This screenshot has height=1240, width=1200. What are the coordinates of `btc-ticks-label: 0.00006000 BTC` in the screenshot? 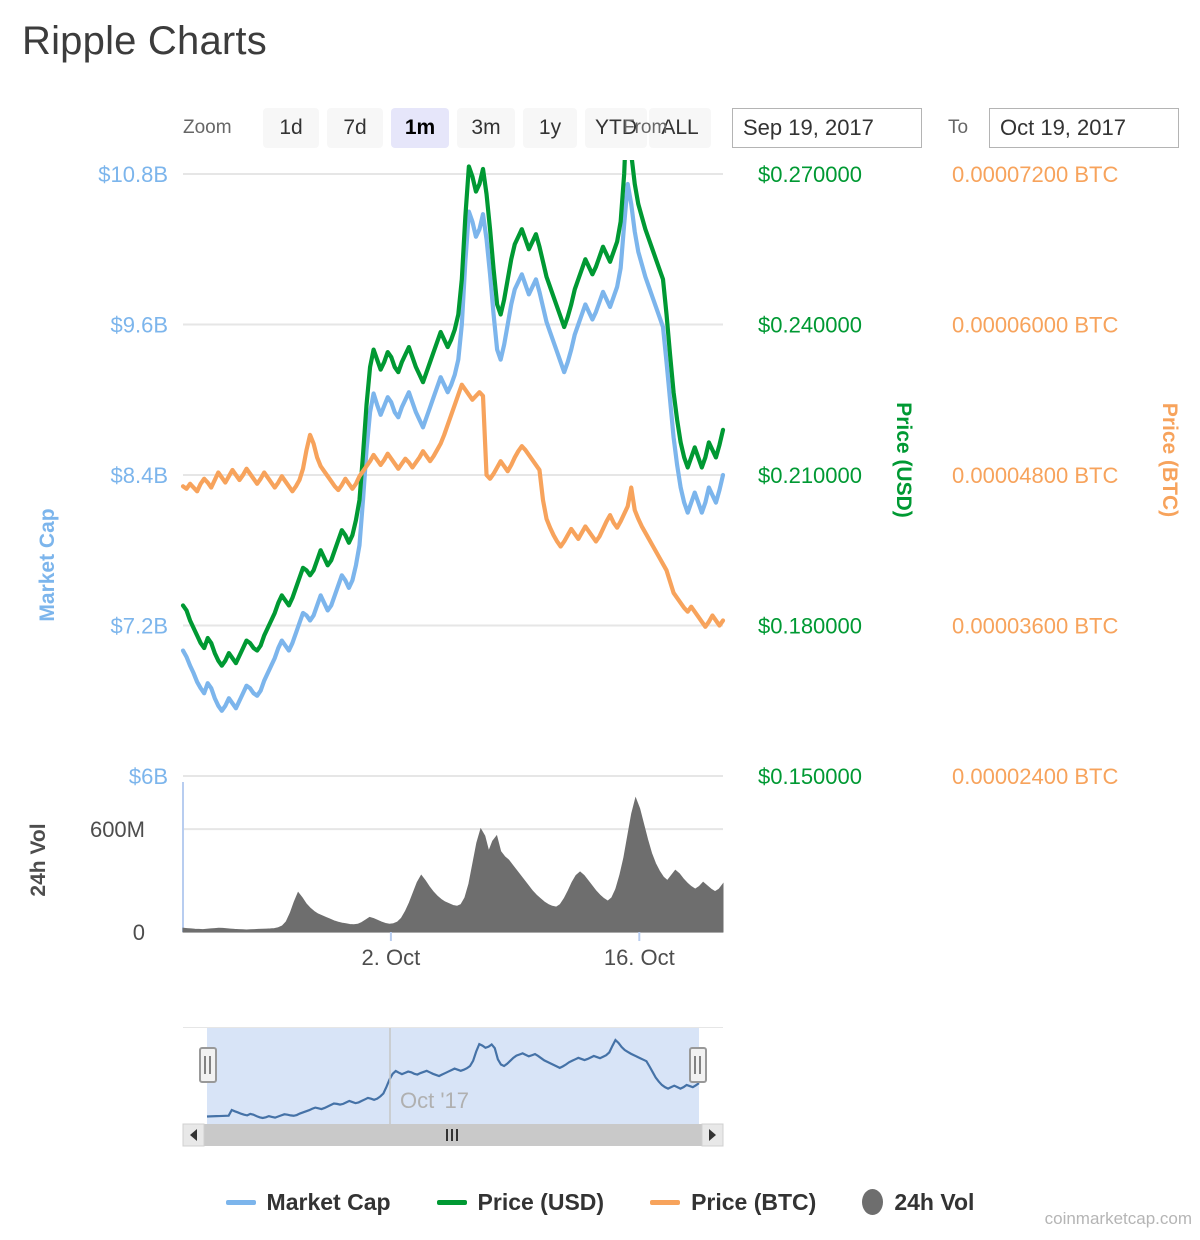 It's located at (1035, 325).